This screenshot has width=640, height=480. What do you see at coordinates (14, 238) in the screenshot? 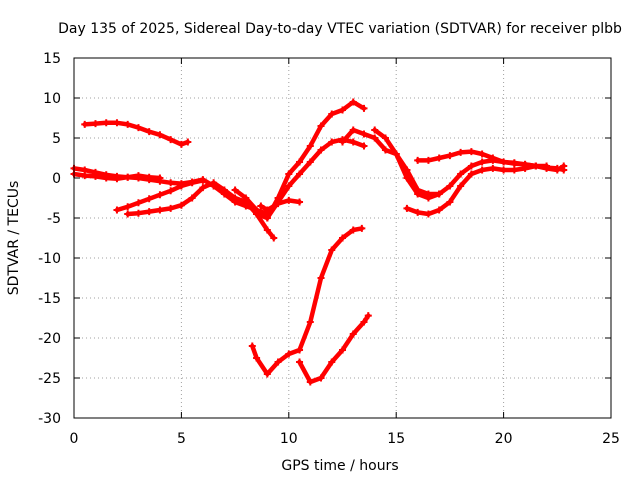
I see `y-axis-label: SDTVAR / TECUs` at bounding box center [14, 238].